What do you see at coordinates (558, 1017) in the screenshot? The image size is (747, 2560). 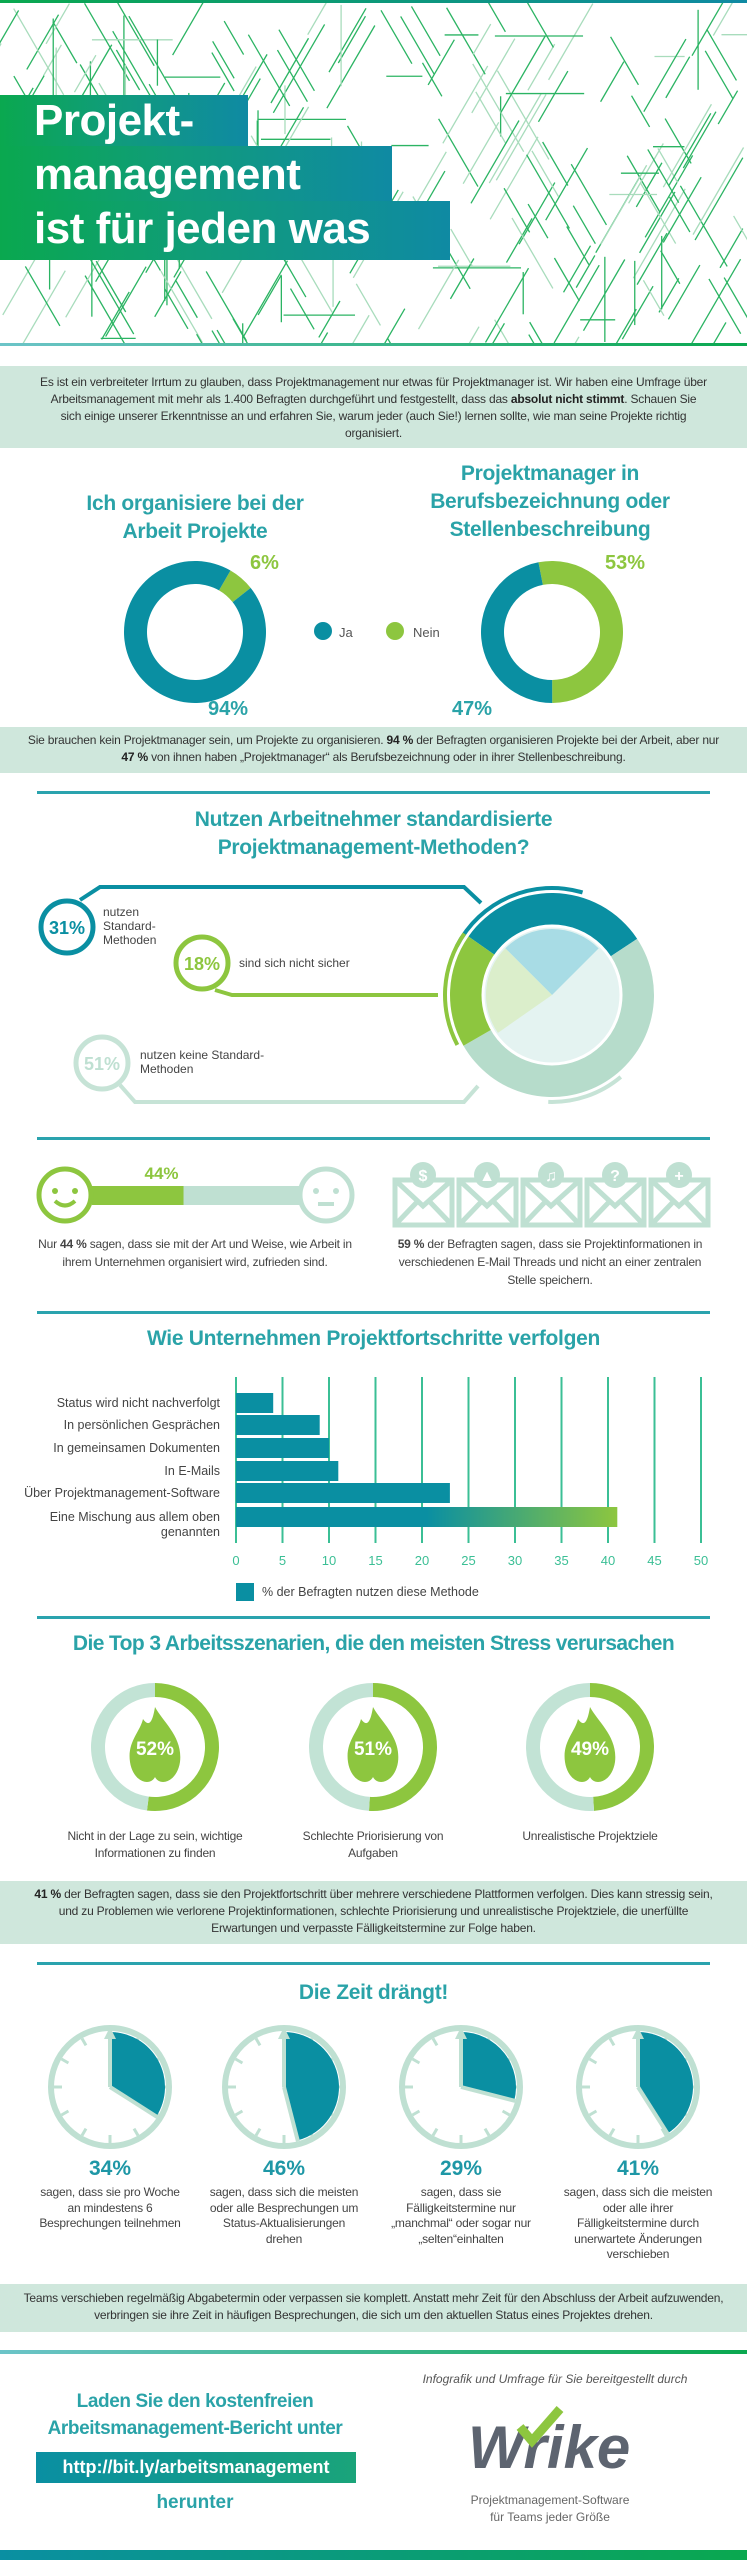 I see `segment-none` at bounding box center [558, 1017].